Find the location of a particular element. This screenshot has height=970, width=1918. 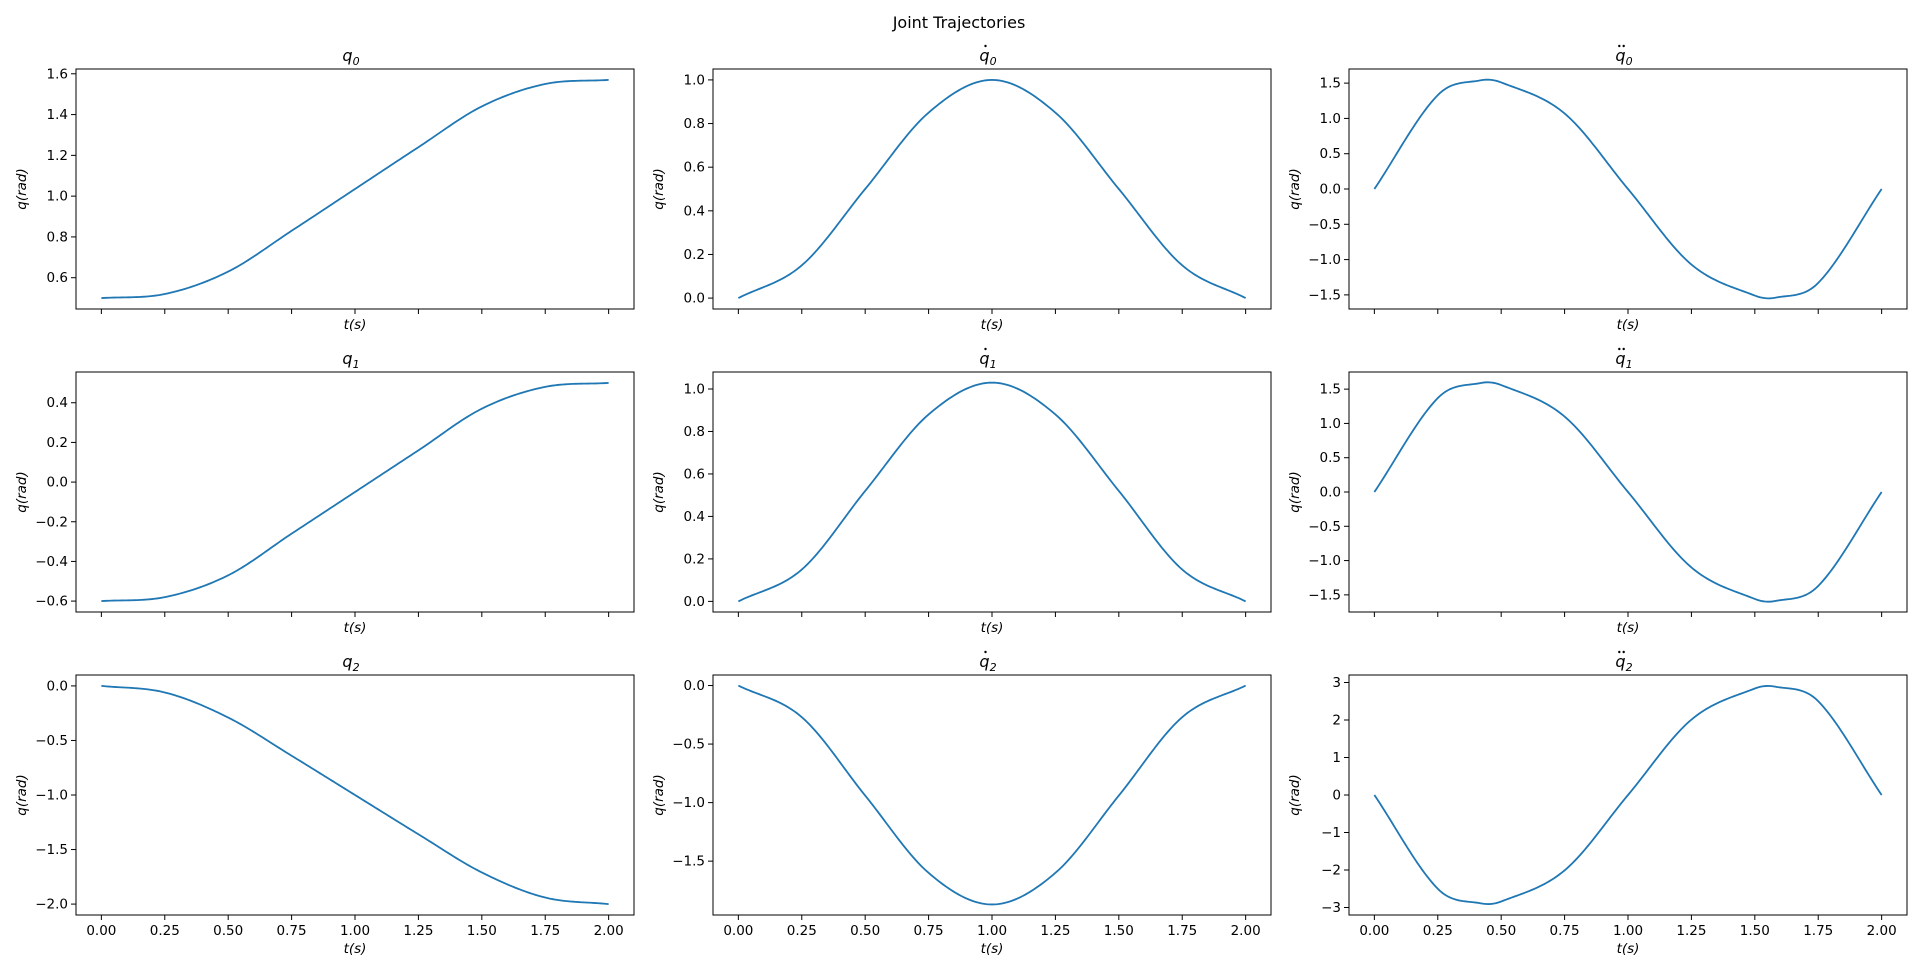

y-tick-label: 0 is located at coordinates (1336, 796).